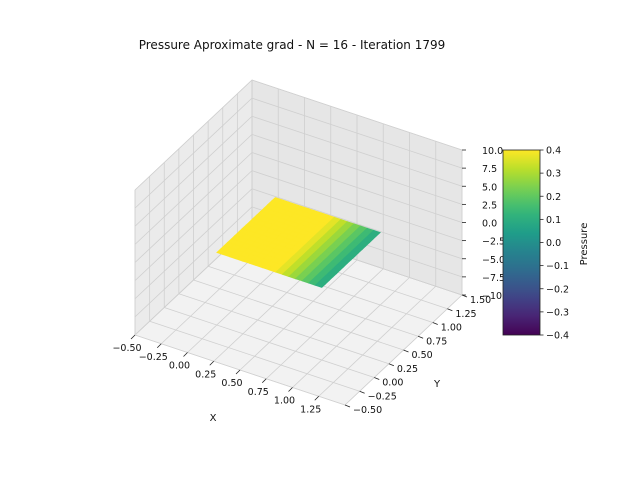 Image resolution: width=640 pixels, height=480 pixels. I want to click on z-tick-label: −7.5, so click(493, 278).